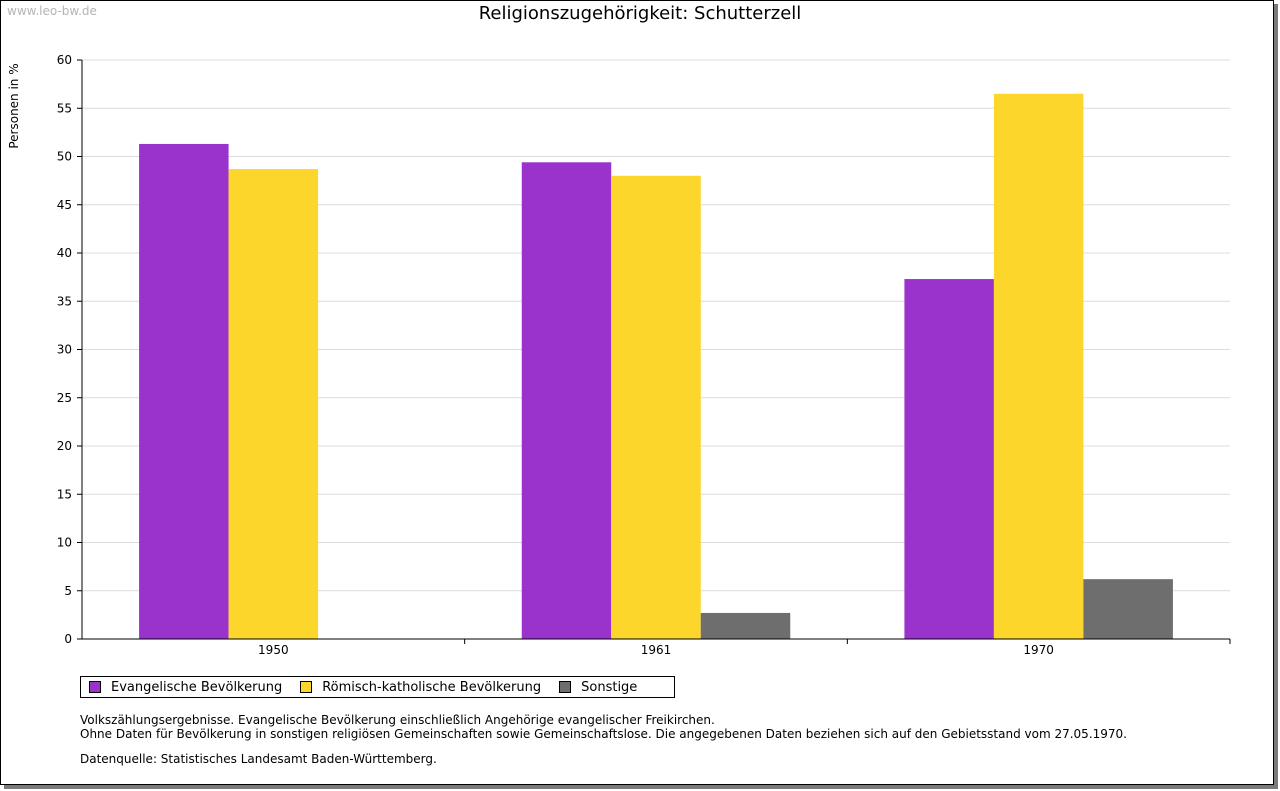 The width and height of the screenshot is (1280, 791). I want to click on legend-label-sonstige: Sonstige, so click(609, 687).